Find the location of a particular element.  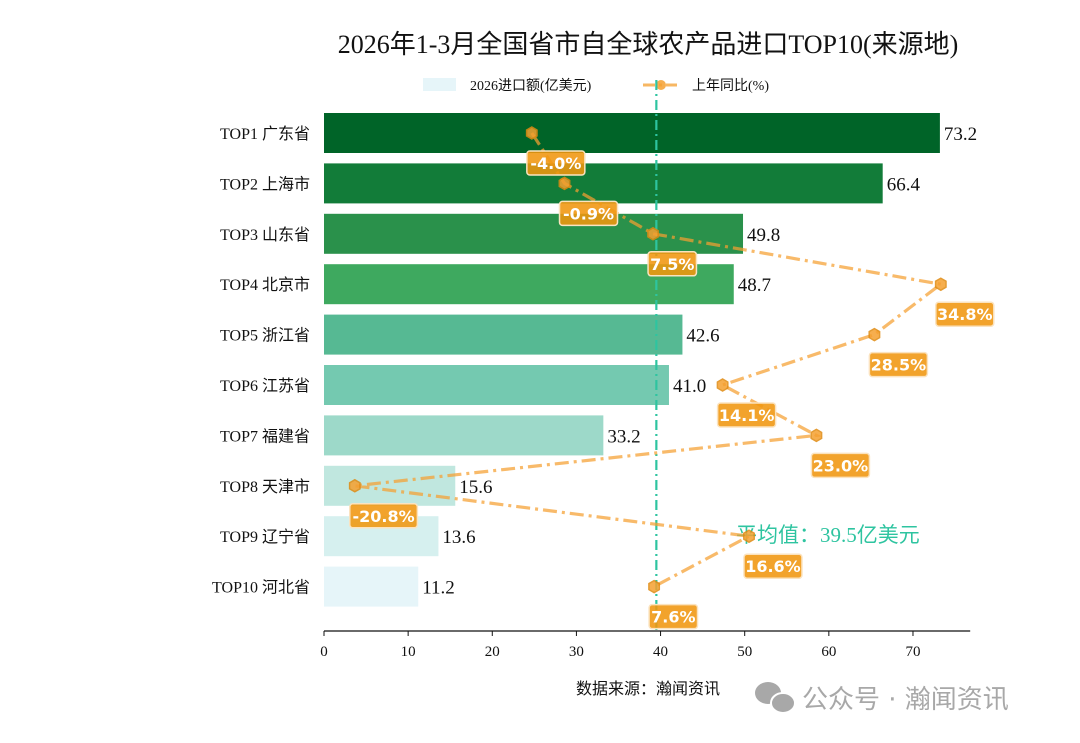

y-tick-label: TOP2 上海市 is located at coordinates (265, 184).